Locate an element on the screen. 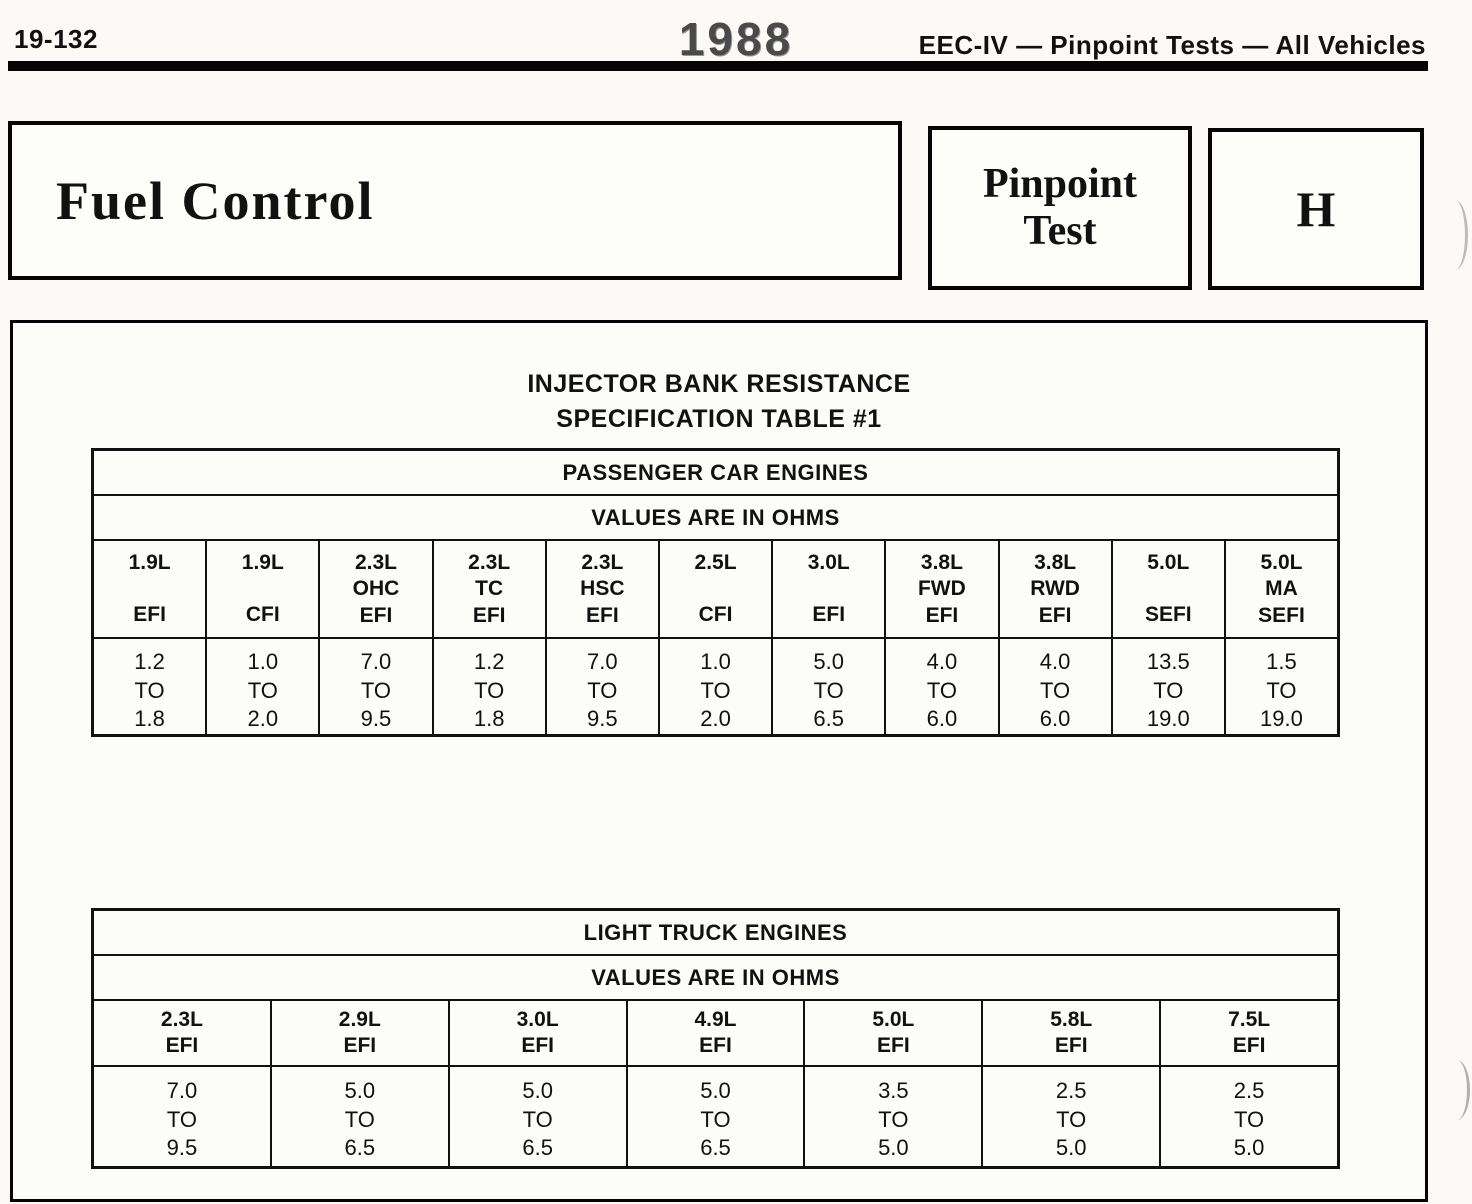  passenger-values-unit-row: VALUES ARE IN OHMS is located at coordinates (715, 518).